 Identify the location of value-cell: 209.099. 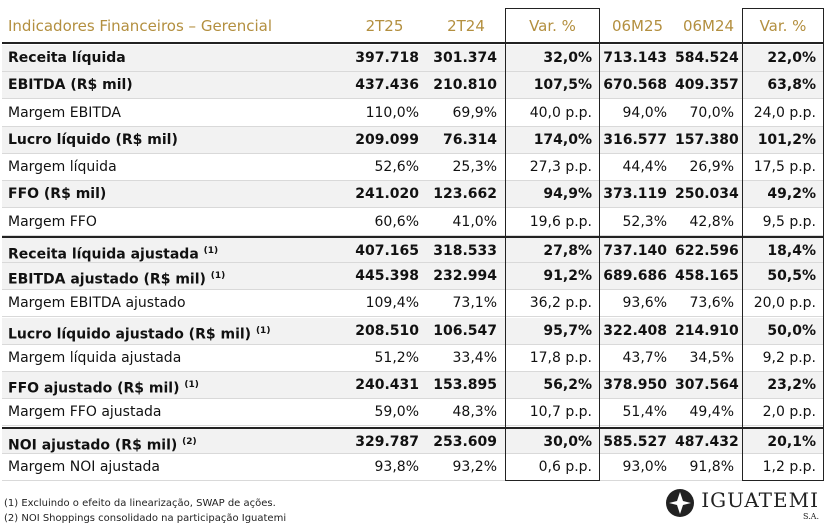
(387, 139).